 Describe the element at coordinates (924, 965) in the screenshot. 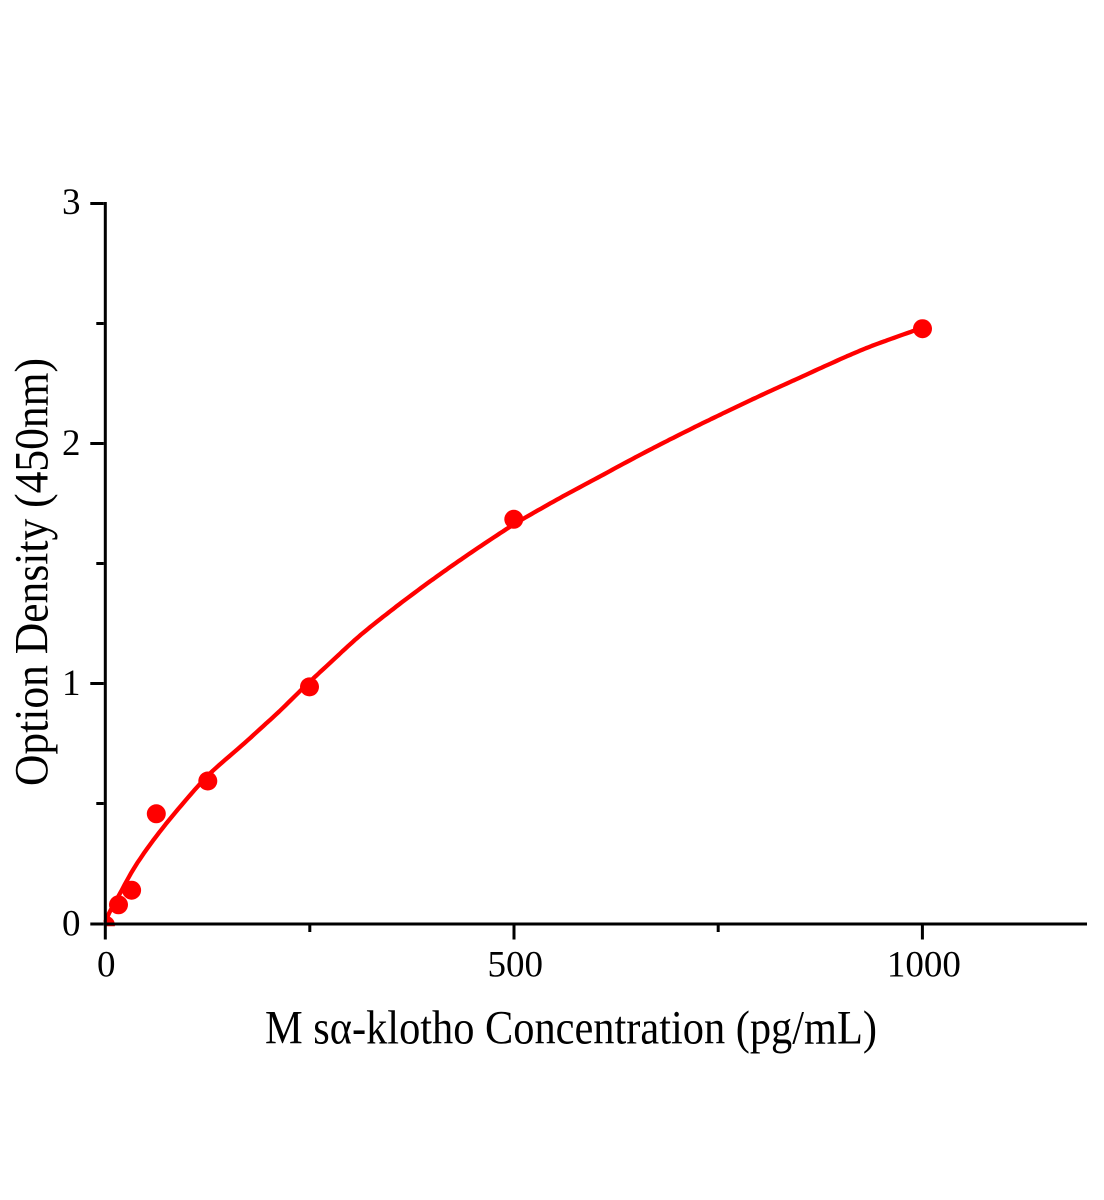

I see `svg-text: 1000` at that location.